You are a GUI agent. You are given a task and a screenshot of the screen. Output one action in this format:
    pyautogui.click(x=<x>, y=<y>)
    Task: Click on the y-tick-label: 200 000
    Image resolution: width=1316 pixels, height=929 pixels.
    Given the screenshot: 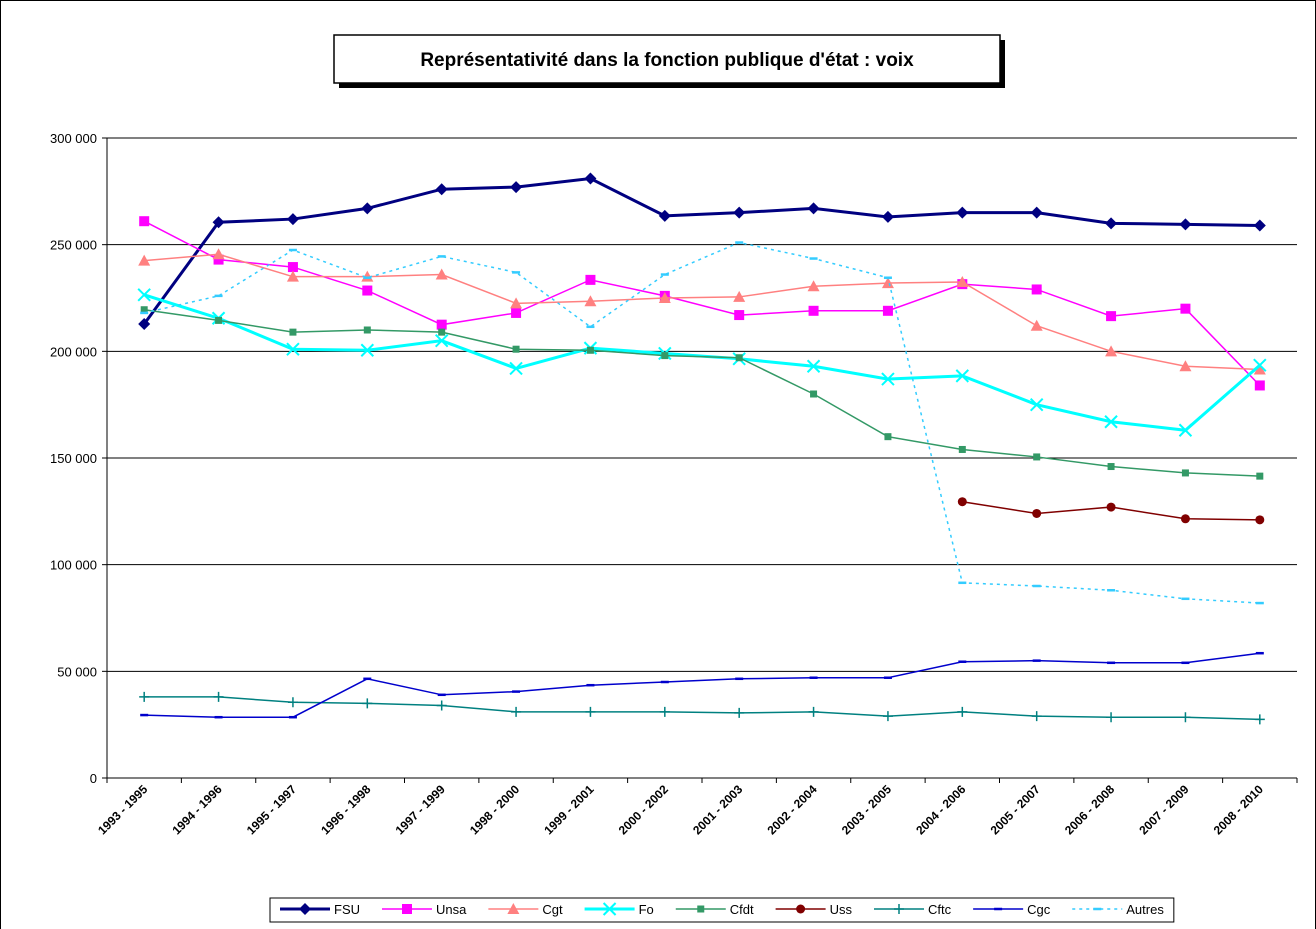 What is the action you would take?
    pyautogui.click(x=73, y=351)
    